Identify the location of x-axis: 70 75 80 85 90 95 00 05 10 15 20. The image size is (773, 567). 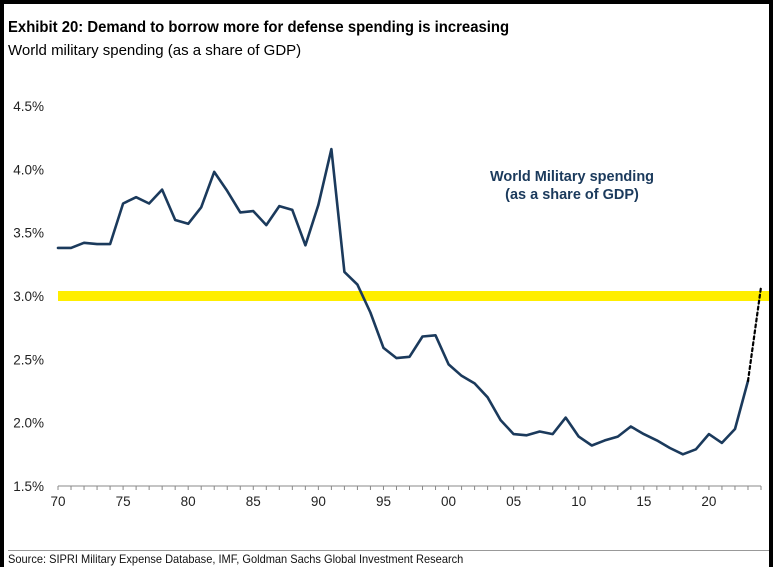
(406, 497).